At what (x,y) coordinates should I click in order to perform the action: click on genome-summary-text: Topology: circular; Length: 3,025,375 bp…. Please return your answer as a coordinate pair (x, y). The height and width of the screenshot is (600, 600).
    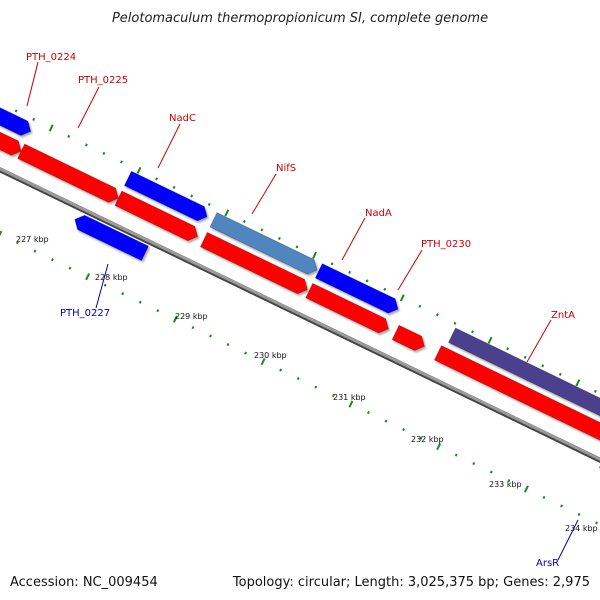
    Looking at the image, I should click on (411, 582).